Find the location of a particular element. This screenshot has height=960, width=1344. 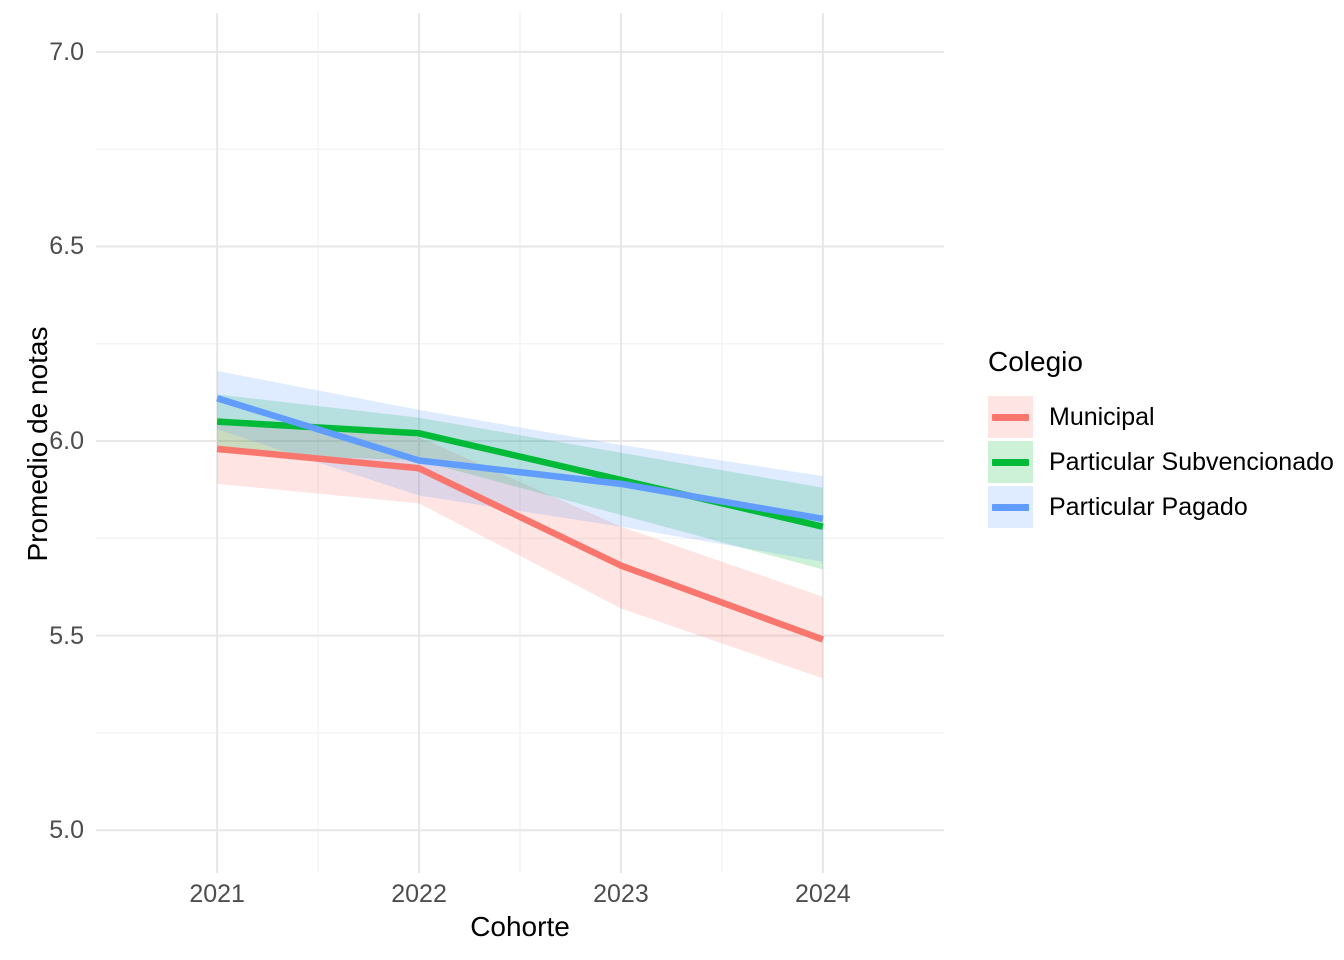

x-tick-label-2021: 2021 is located at coordinates (217, 894).